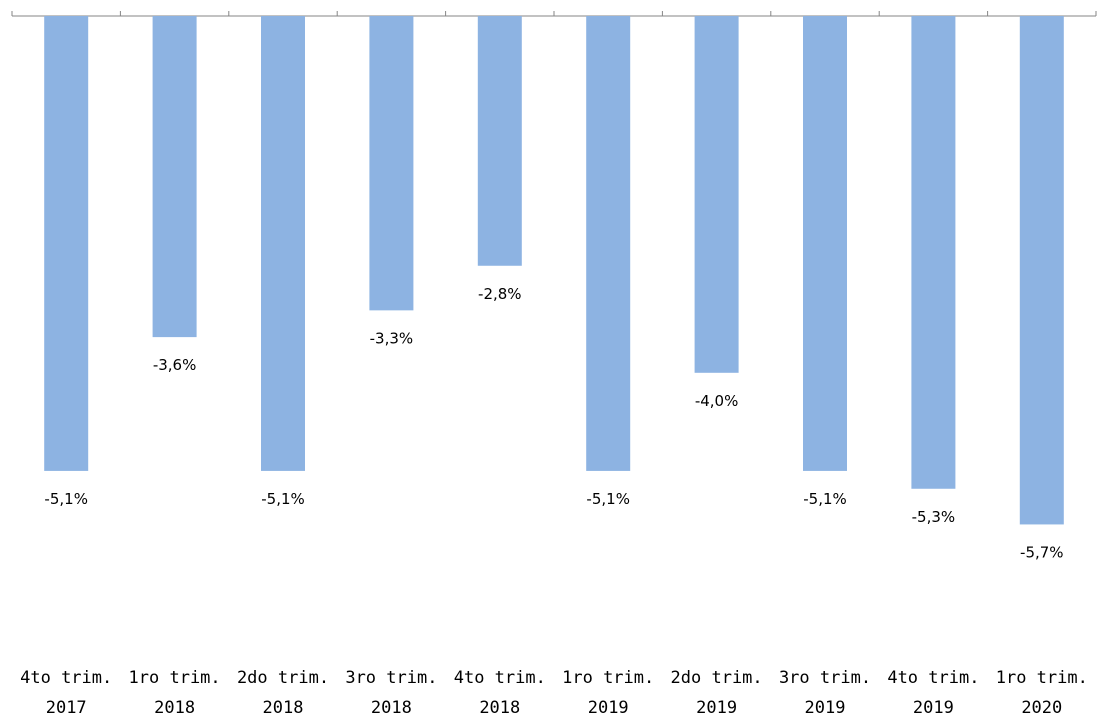  I want to click on category-label-line2: 2020, so click(1041, 708).